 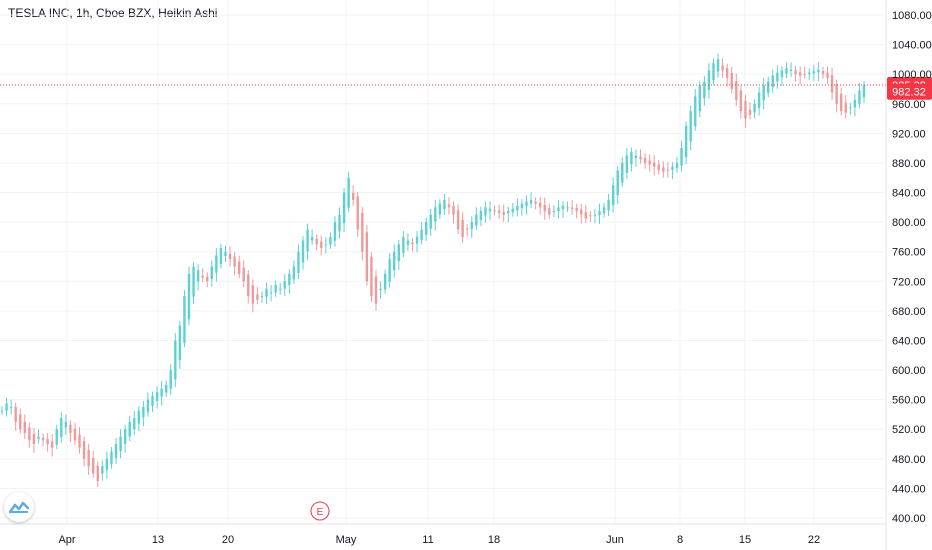 I want to click on y-tick-label: 440.00, so click(x=909, y=489).